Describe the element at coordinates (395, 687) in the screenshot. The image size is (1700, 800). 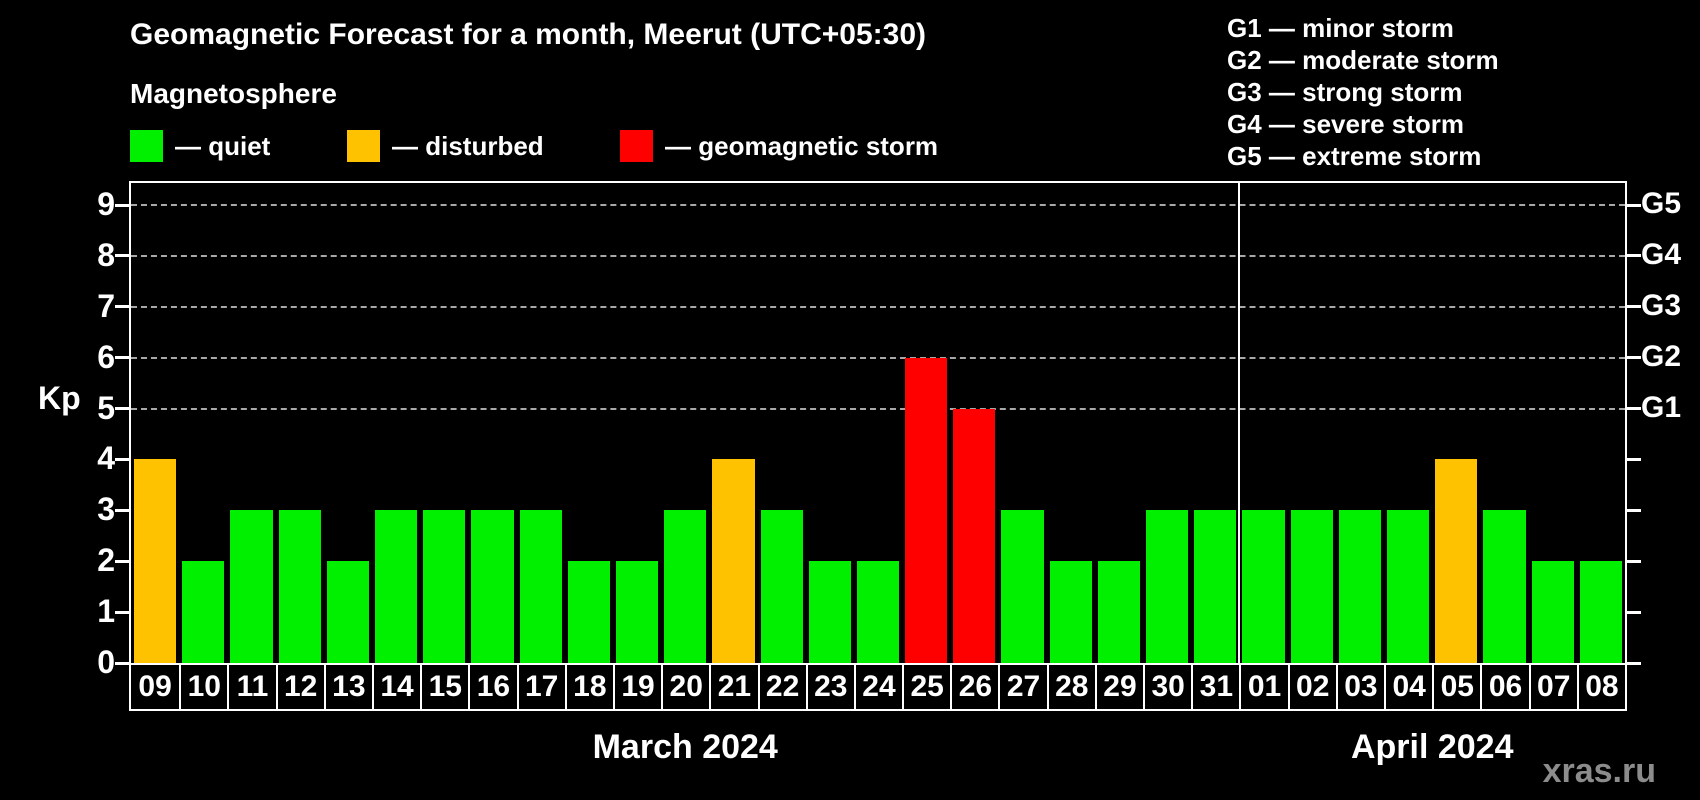
I see `day-label-14: 14` at that location.